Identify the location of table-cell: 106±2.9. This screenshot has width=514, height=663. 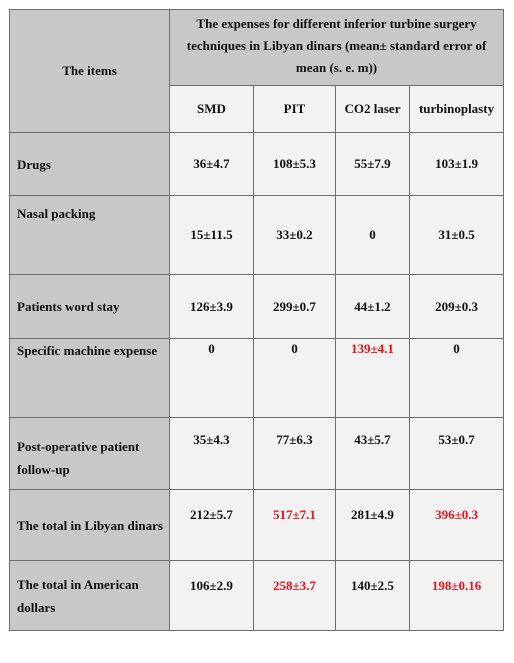
(211, 595).